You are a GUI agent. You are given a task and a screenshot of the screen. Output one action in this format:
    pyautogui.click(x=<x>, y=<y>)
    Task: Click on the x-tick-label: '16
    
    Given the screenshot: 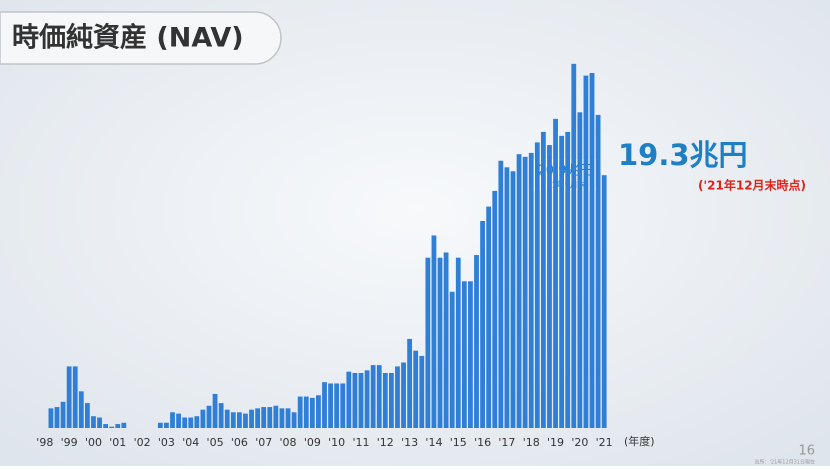 What is the action you would take?
    pyautogui.click(x=482, y=442)
    